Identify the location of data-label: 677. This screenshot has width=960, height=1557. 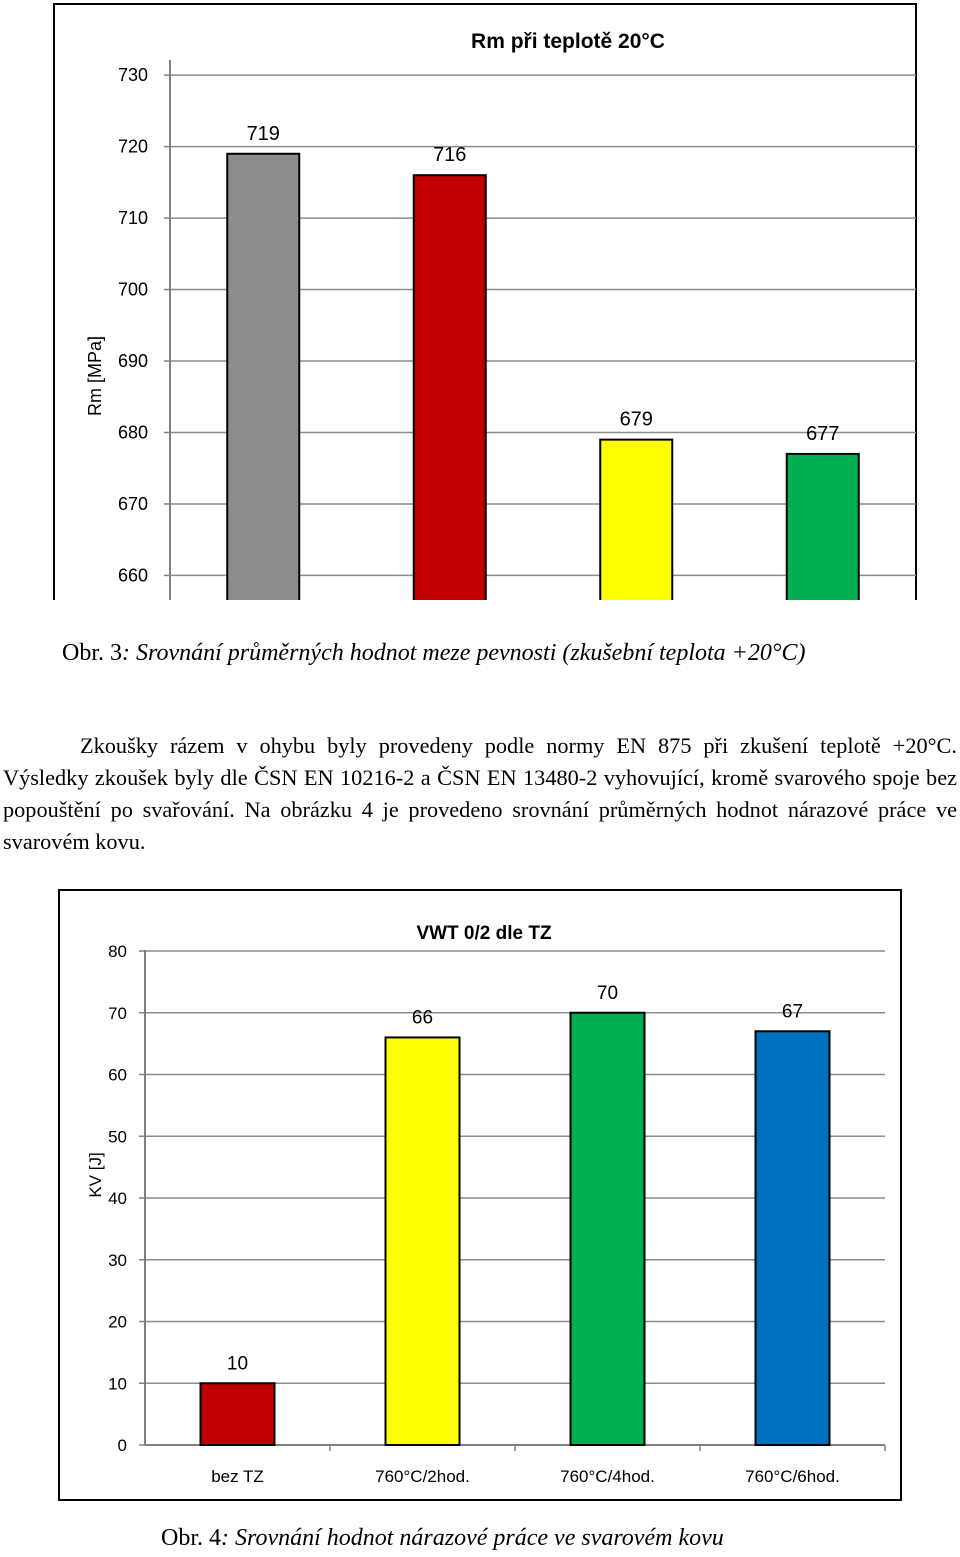
(822, 434).